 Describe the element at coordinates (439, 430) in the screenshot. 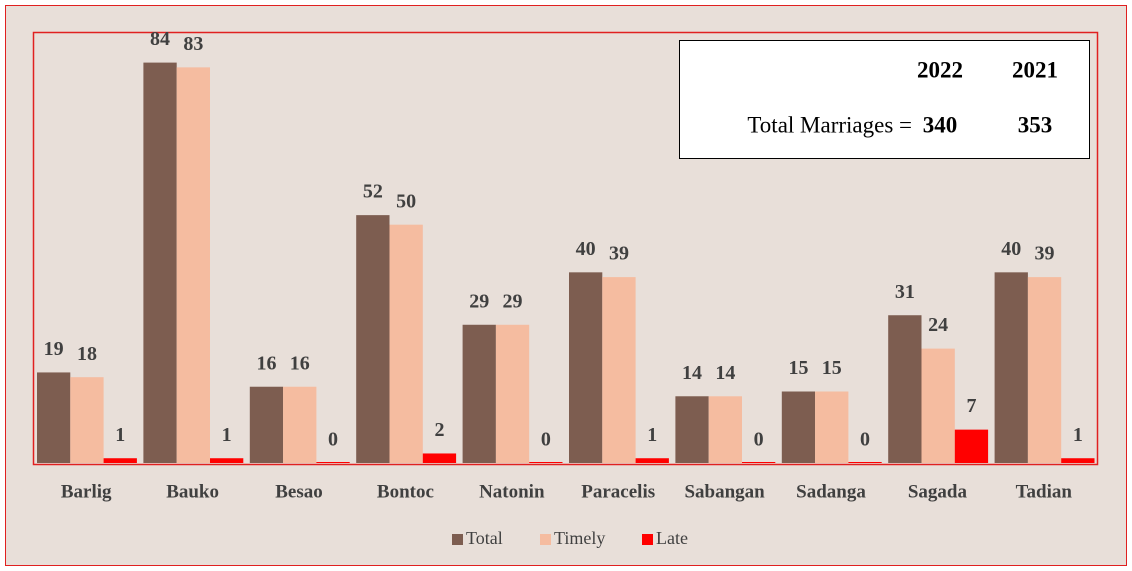

I see `data-label: 2` at that location.